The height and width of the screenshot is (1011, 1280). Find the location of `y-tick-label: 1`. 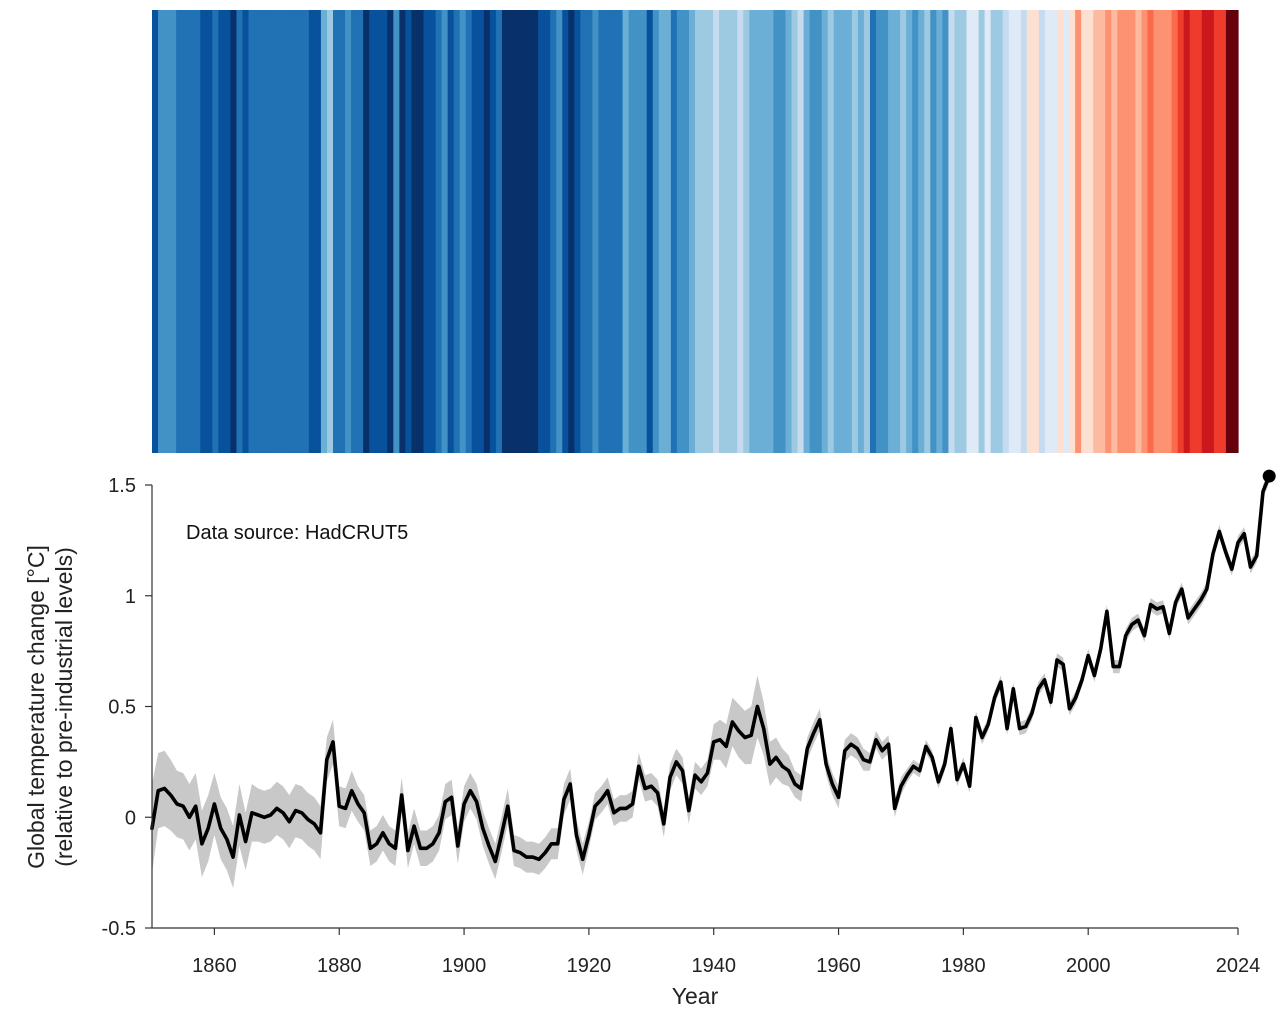

y-tick-label: 1 is located at coordinates (130, 597).